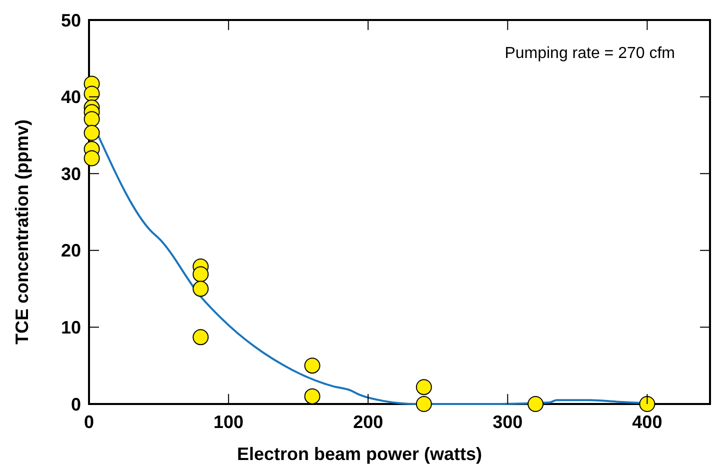 The image size is (713, 468). I want to click on y-tick-label: 20, so click(70, 250).